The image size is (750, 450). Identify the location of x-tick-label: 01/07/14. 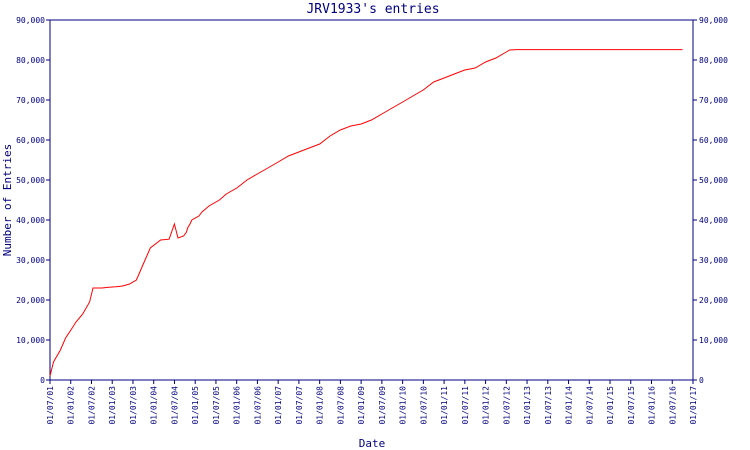
(589, 405).